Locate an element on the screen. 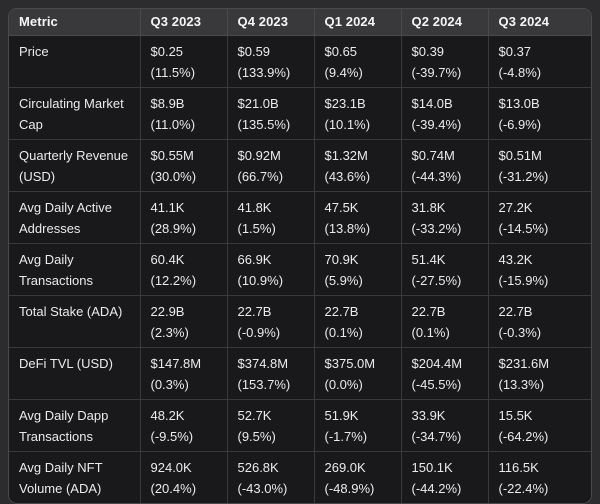 Image resolution: width=600 pixels, height=504 pixels. value-cell: 116.5K (-22.4%) is located at coordinates (539, 477).